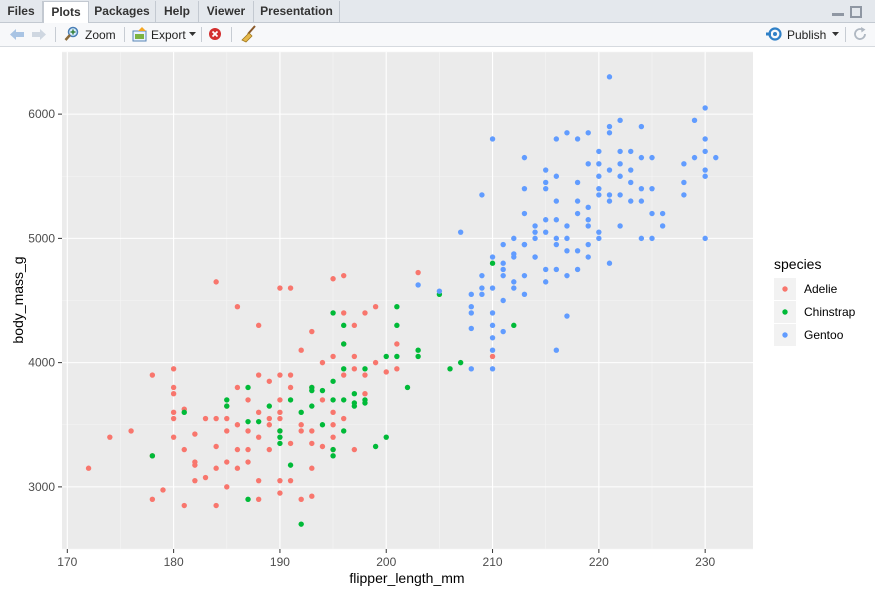 Image resolution: width=875 pixels, height=598 pixels. I want to click on publish-dropdown-icon, so click(835, 34).